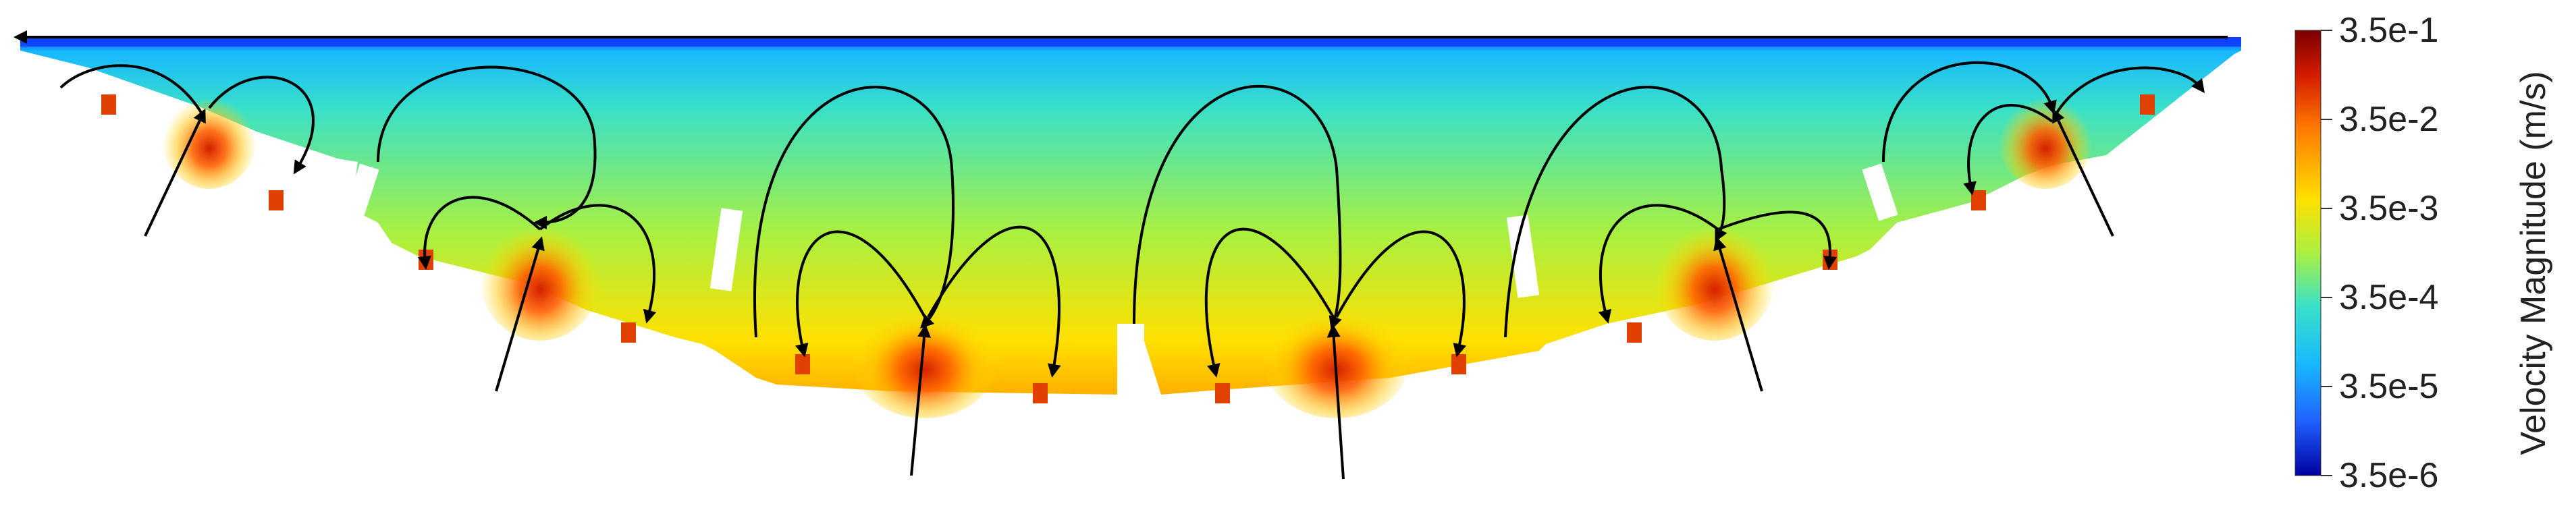  What do you see at coordinates (1130, 42) in the screenshot?
I see `top-band` at bounding box center [1130, 42].